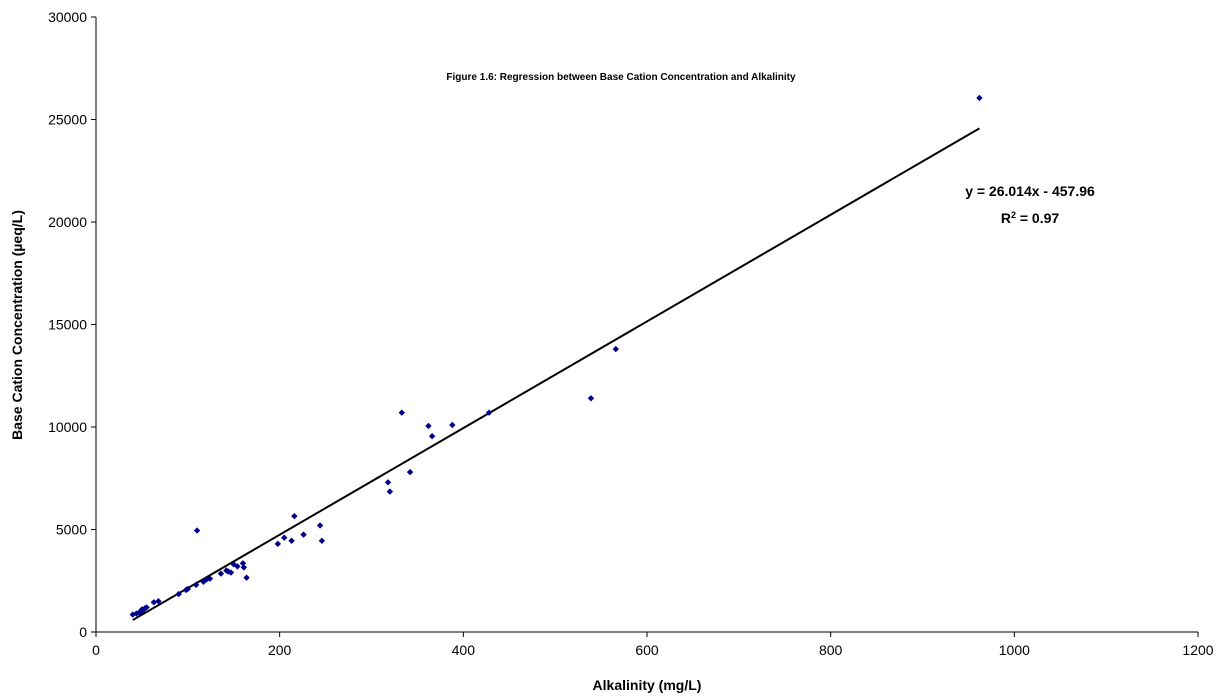 This screenshot has height=698, width=1225. I want to click on x-tick-label: 1200, so click(1197, 650).